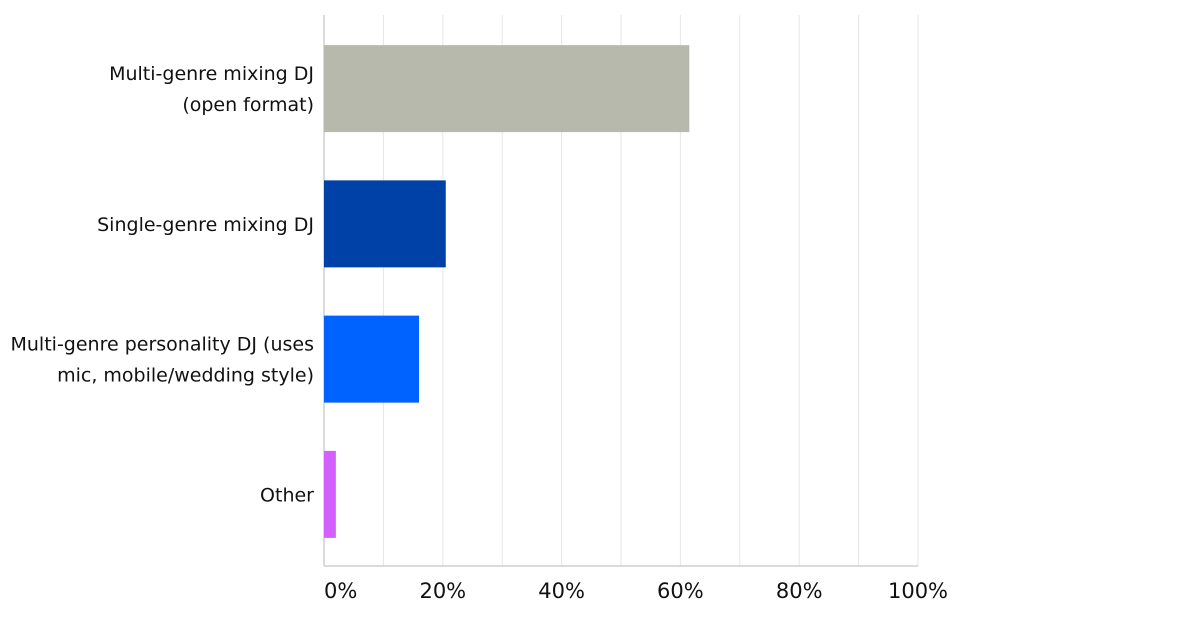  What do you see at coordinates (561, 591) in the screenshot?
I see `x-tick-label: 40%` at bounding box center [561, 591].